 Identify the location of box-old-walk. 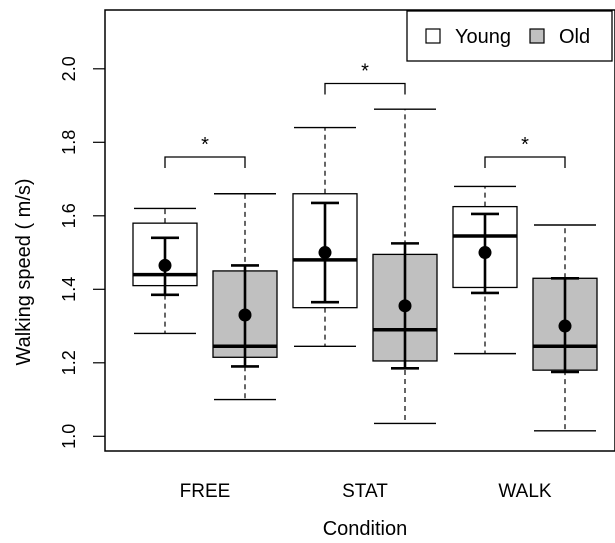
(565, 328).